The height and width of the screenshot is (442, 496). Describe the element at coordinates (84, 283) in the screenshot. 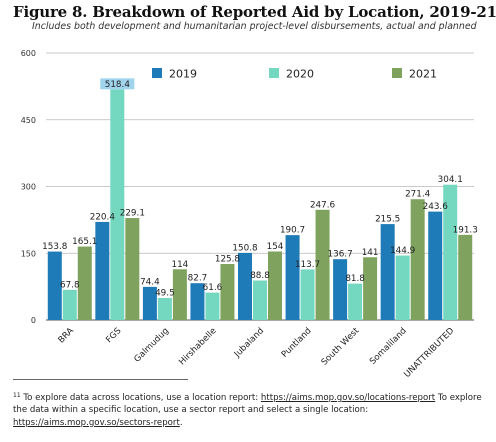

I see `bar-2021-bra` at that location.